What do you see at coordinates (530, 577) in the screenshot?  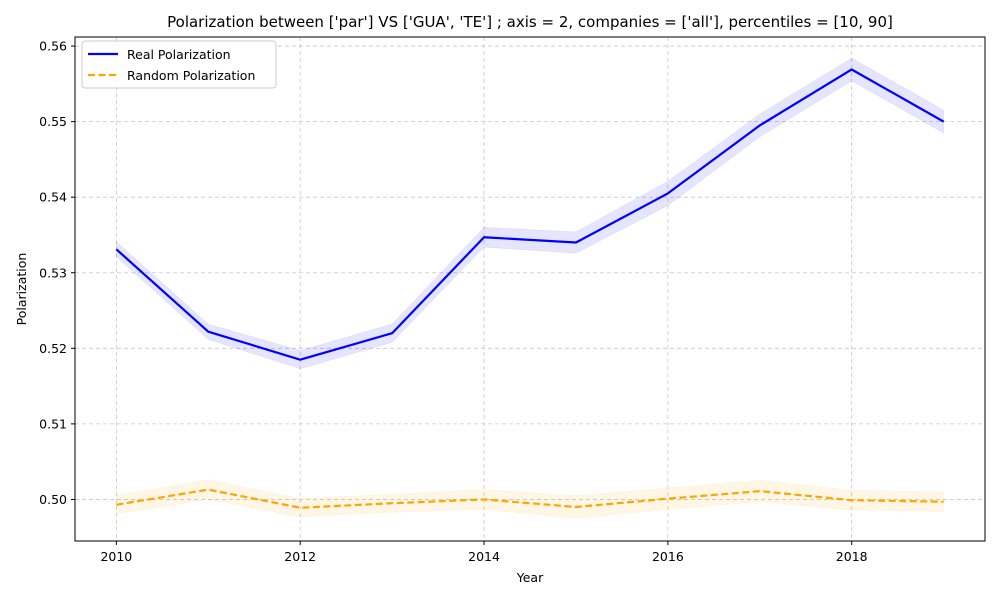 I see `x-axis-label: Year` at bounding box center [530, 577].